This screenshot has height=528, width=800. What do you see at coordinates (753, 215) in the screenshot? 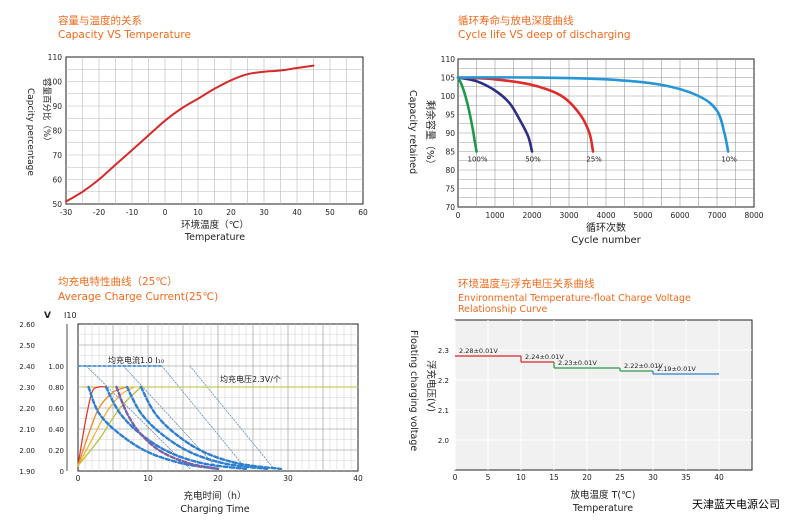
I see `x-tick-label: 8000` at bounding box center [753, 215].